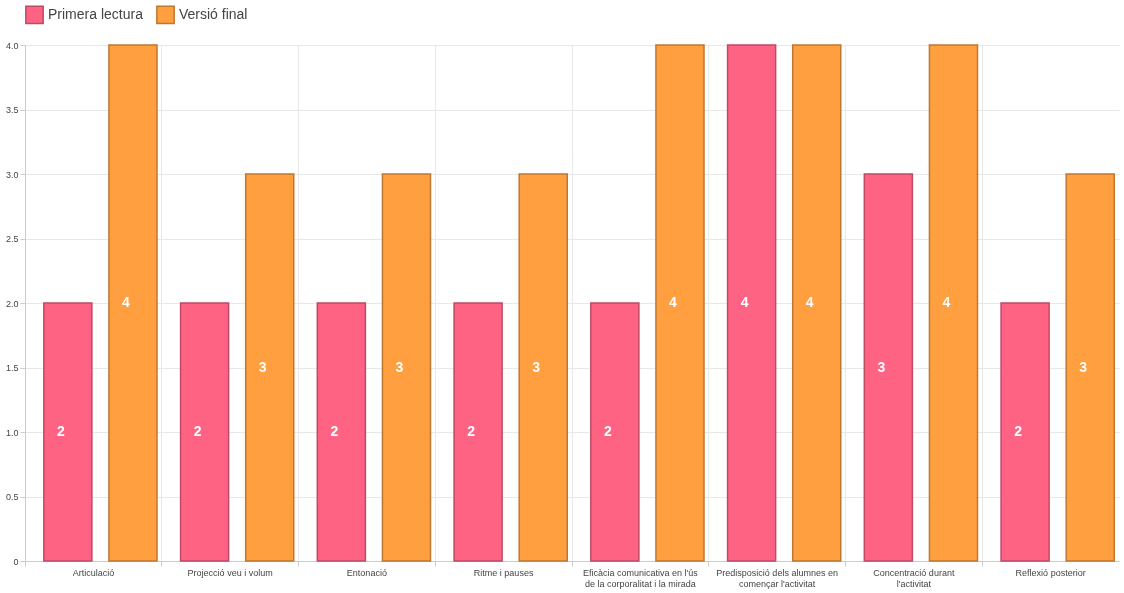  What do you see at coordinates (12, 497) in the screenshot?
I see `y-tick-label: 0.5` at bounding box center [12, 497].